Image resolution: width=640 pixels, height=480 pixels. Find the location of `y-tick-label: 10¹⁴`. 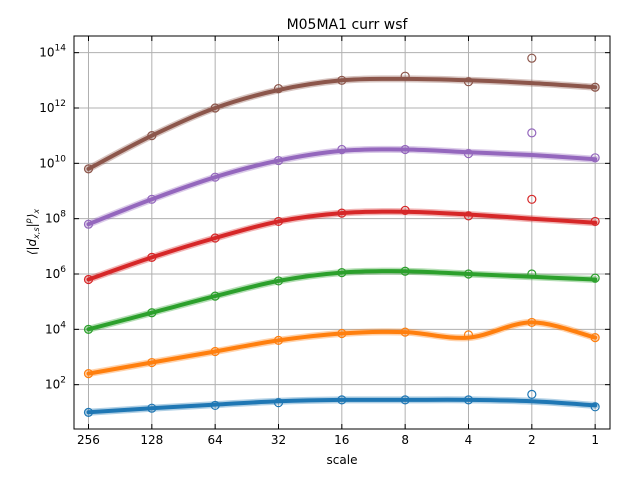

y-tick-label: 10¹⁴ is located at coordinates (52, 52).